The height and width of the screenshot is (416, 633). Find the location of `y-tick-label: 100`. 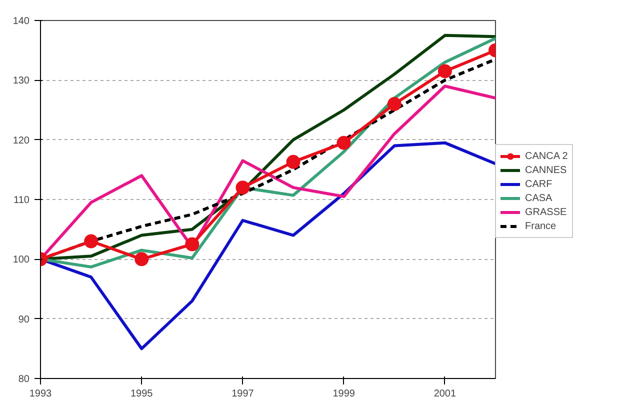

y-tick-label: 100 is located at coordinates (21, 260).